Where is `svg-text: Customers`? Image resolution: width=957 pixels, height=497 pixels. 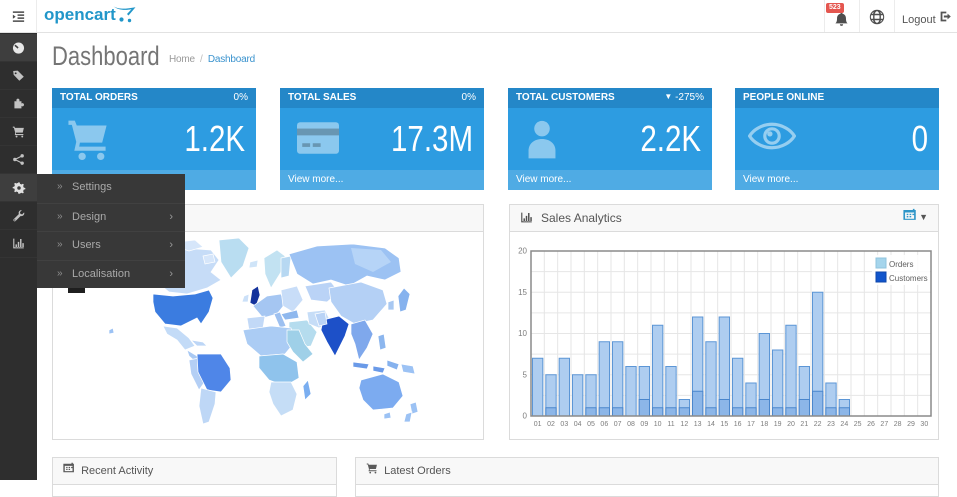 svg-text: Customers is located at coordinates (908, 278).